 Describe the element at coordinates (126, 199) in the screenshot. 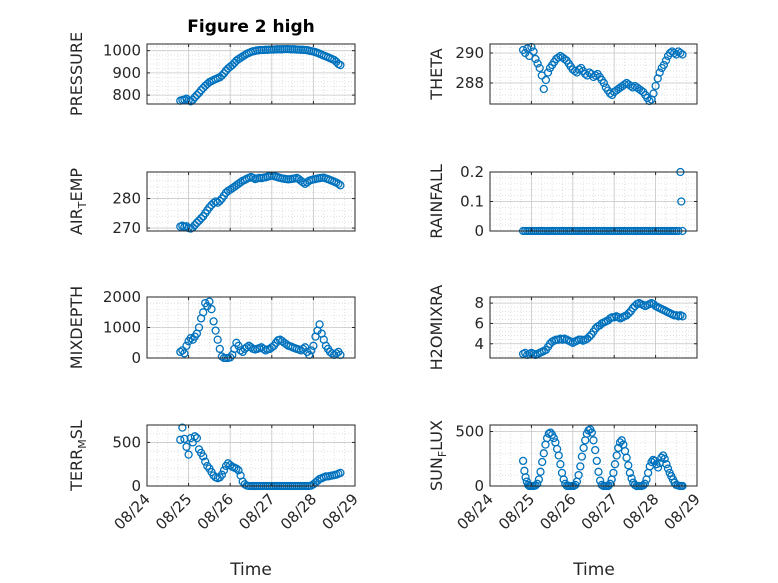

I see `y-tick-label: 280` at that location.